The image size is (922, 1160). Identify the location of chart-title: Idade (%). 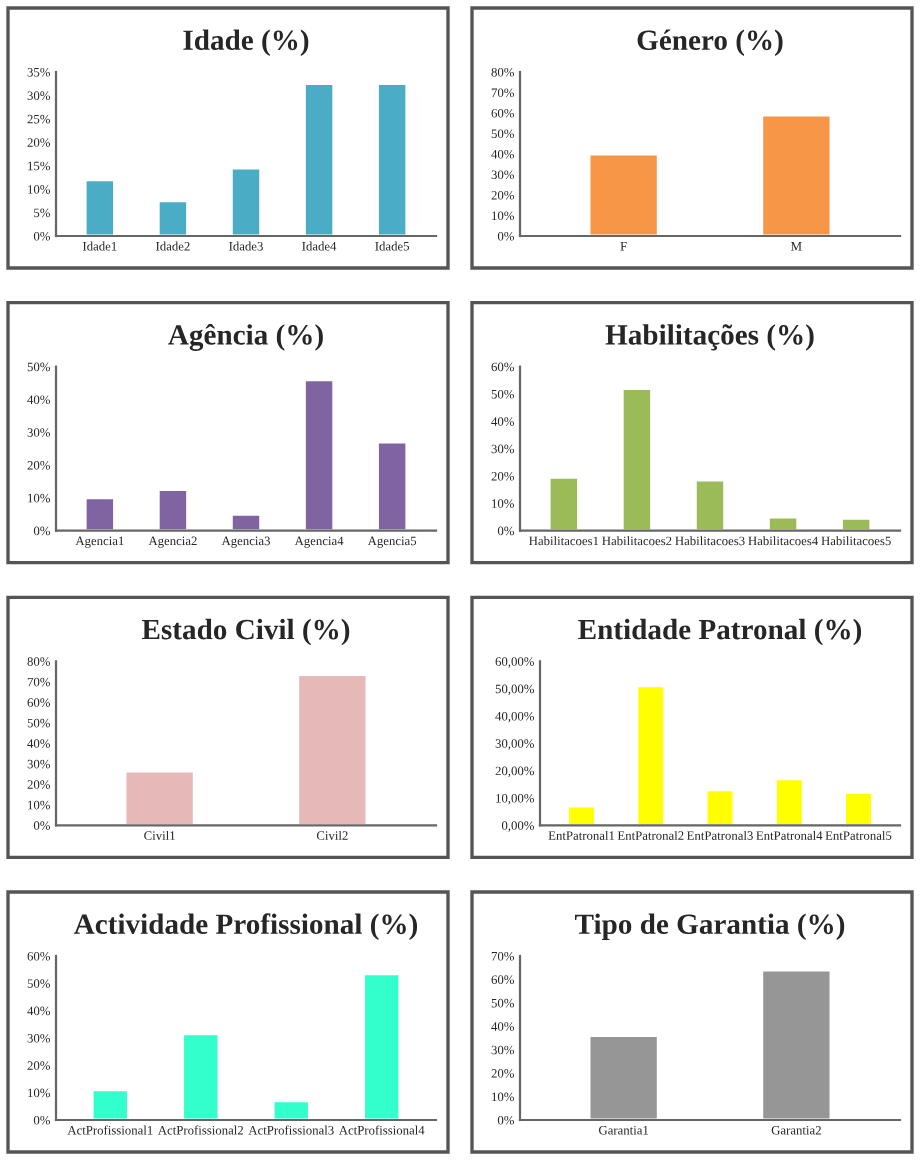
(246, 42).